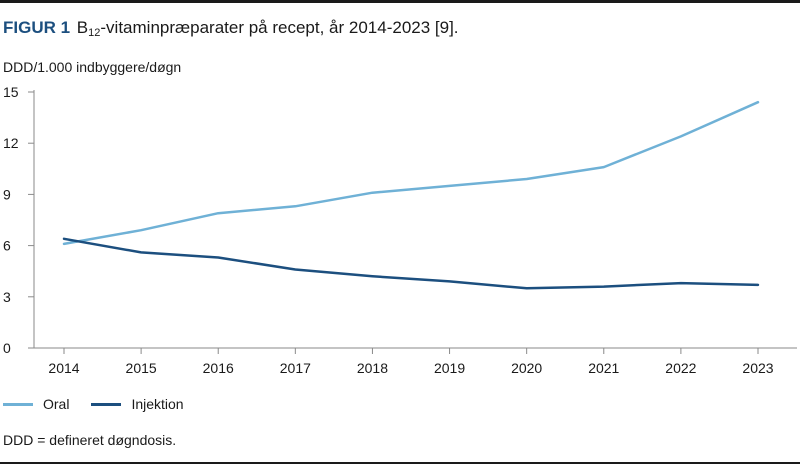 Image resolution: width=800 pixels, height=466 pixels. I want to click on y-tick-label: 0, so click(7, 348).